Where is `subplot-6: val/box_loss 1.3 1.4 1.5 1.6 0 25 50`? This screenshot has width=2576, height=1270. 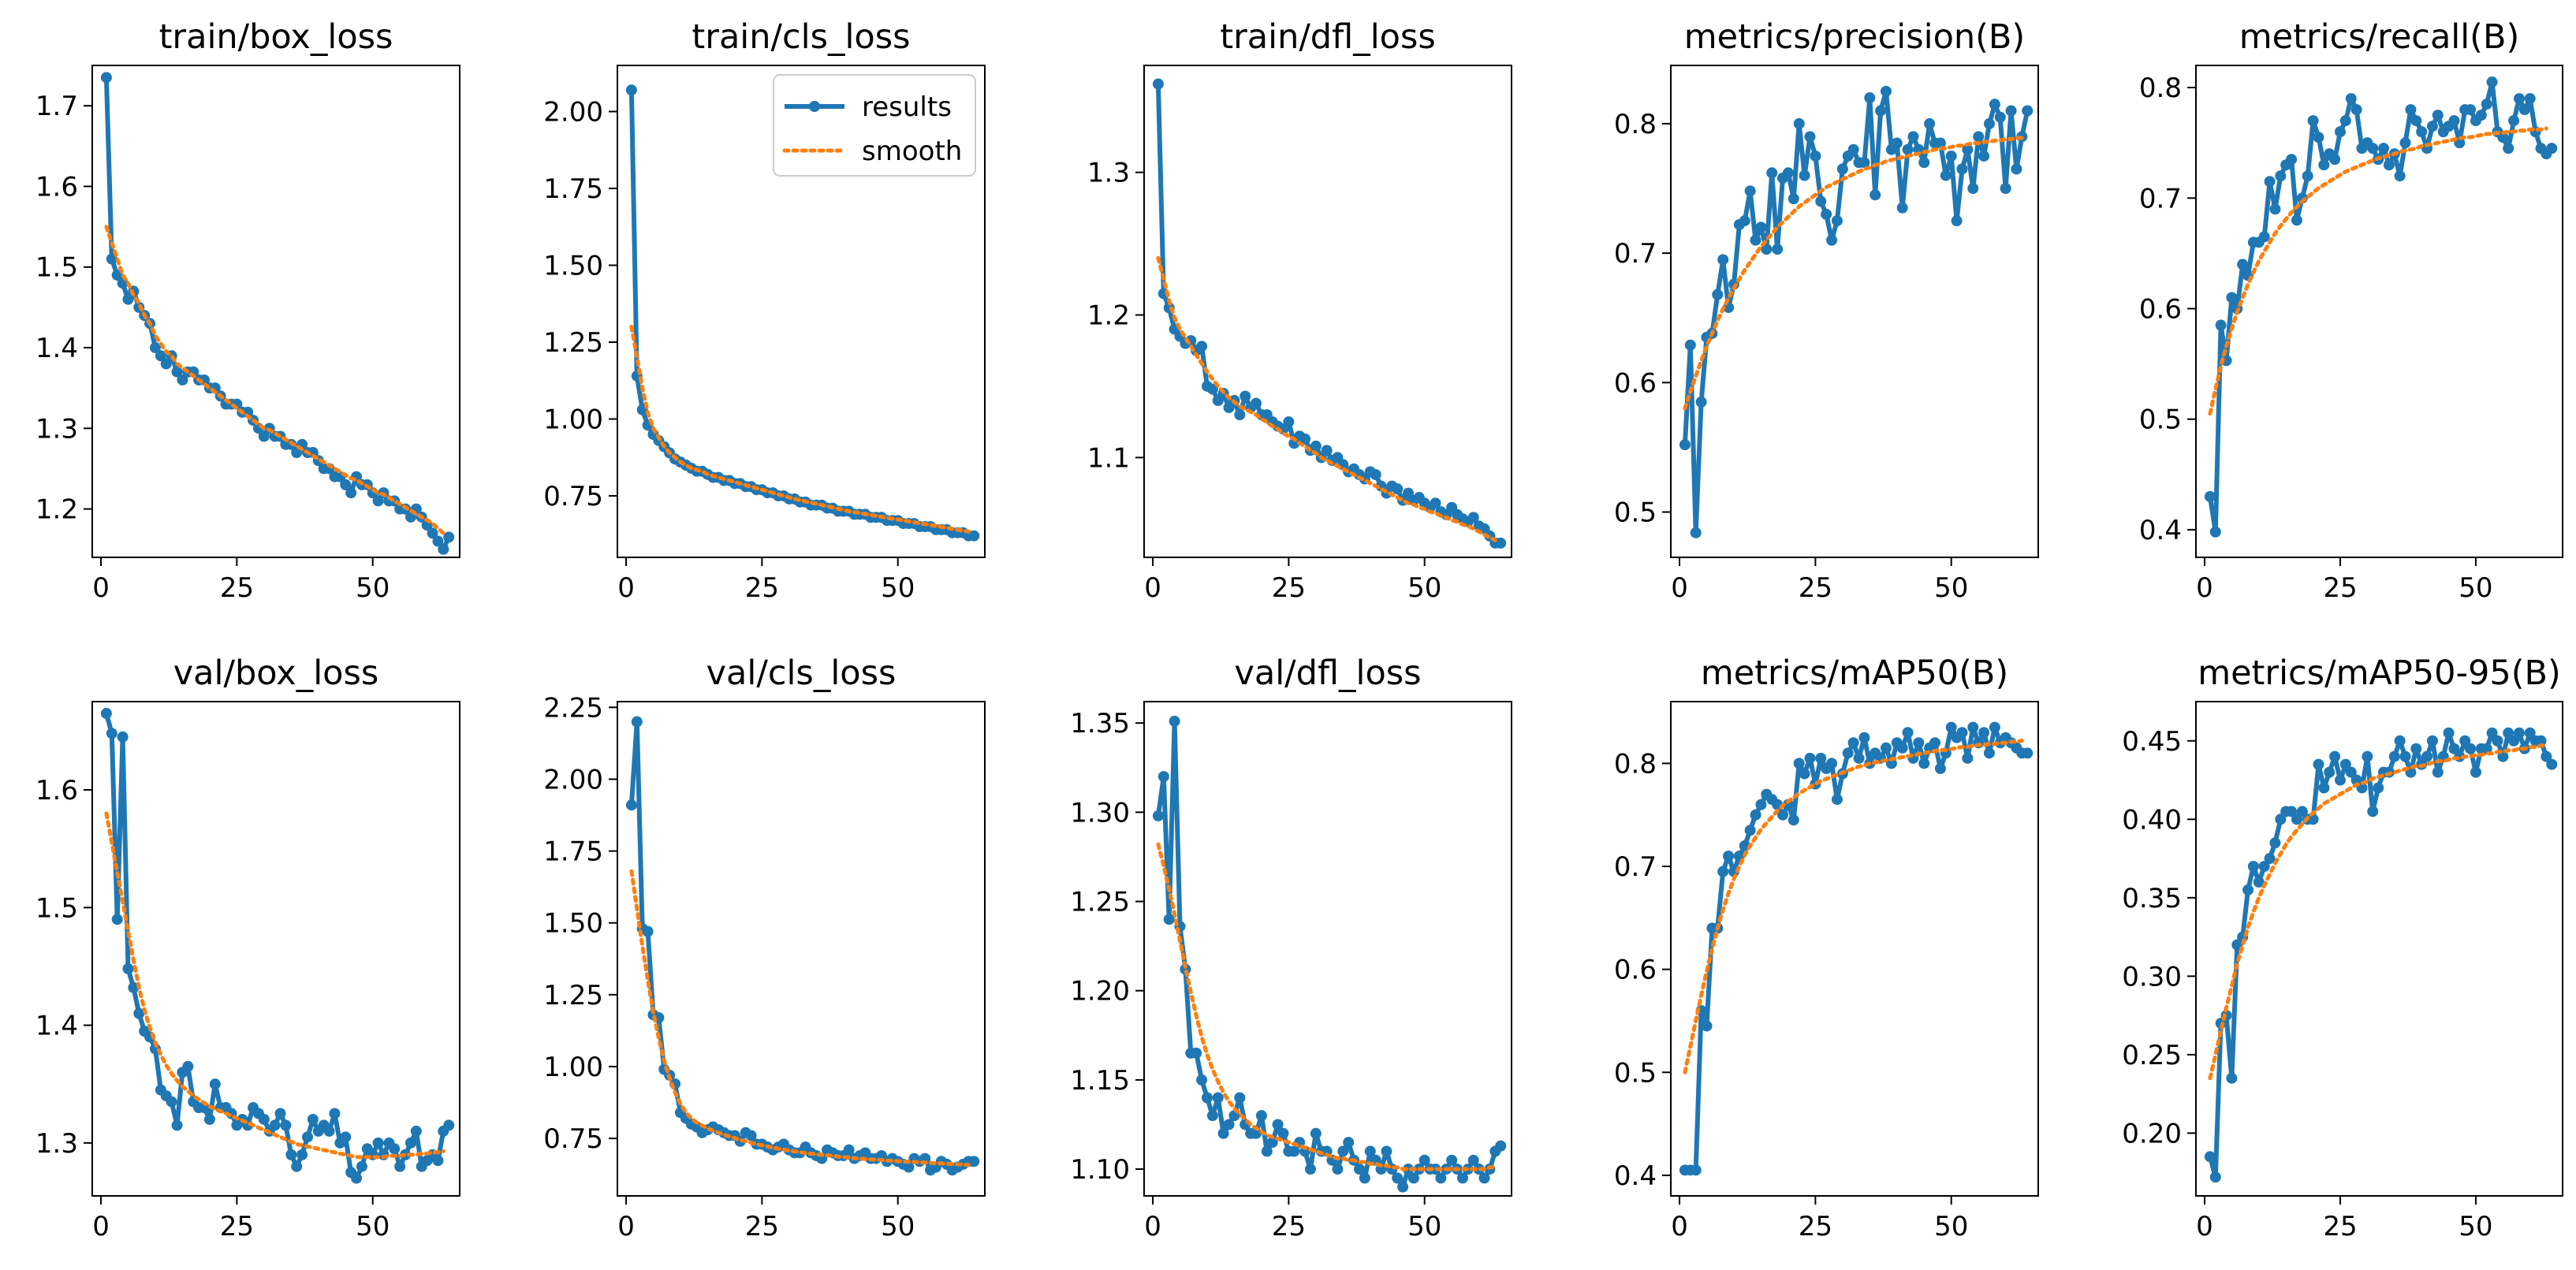
subplot-6: val/box_loss 1.3 1.4 1.5 1.6 0 25 50 is located at coordinates (247, 948).